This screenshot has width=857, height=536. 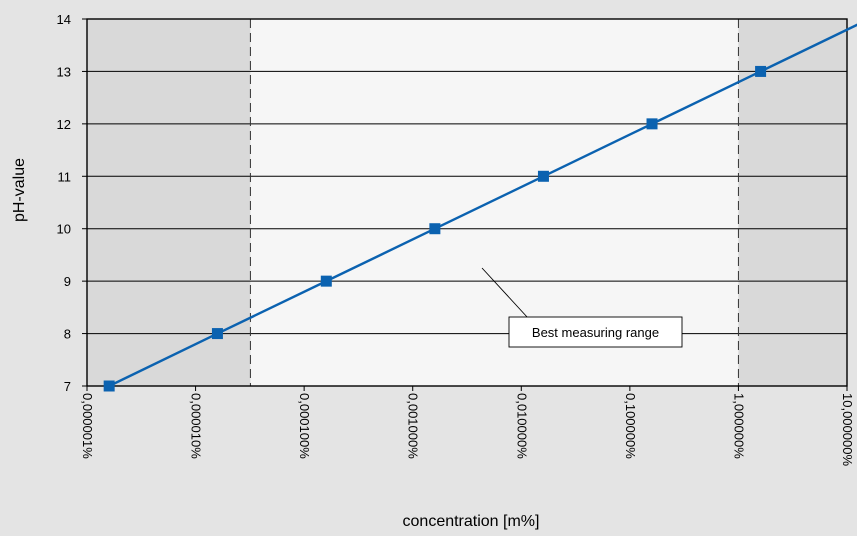 What do you see at coordinates (67, 334) in the screenshot?
I see `y-tick-label: 8` at bounding box center [67, 334].